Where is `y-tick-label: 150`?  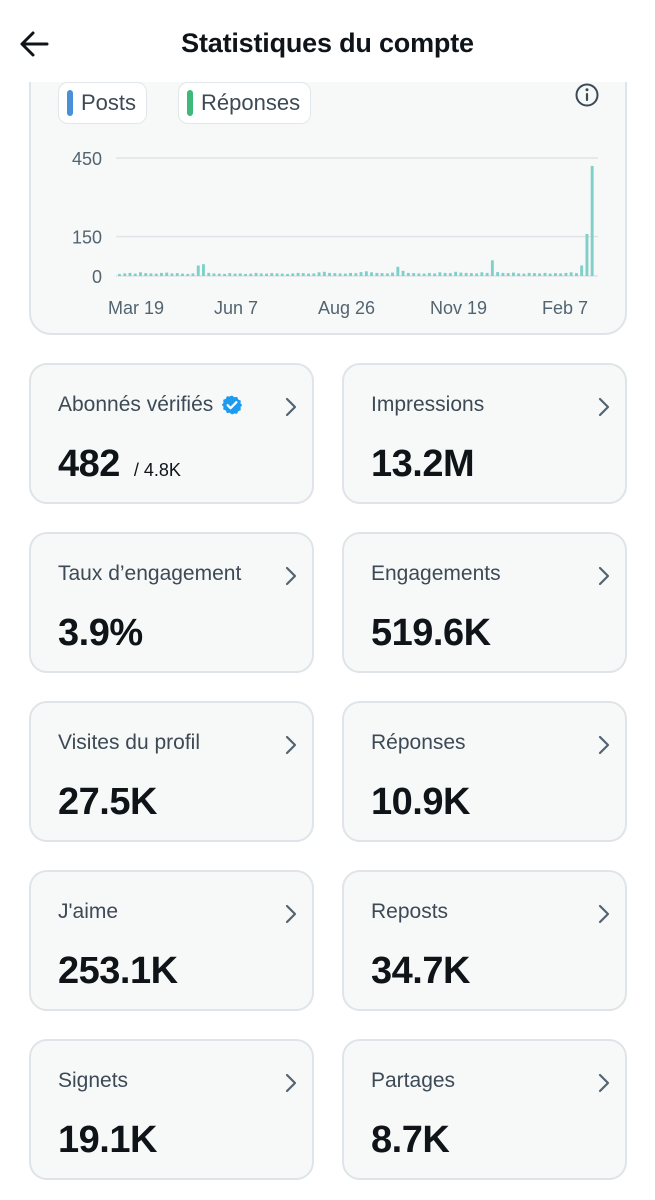
y-tick-label: 150 is located at coordinates (87, 238).